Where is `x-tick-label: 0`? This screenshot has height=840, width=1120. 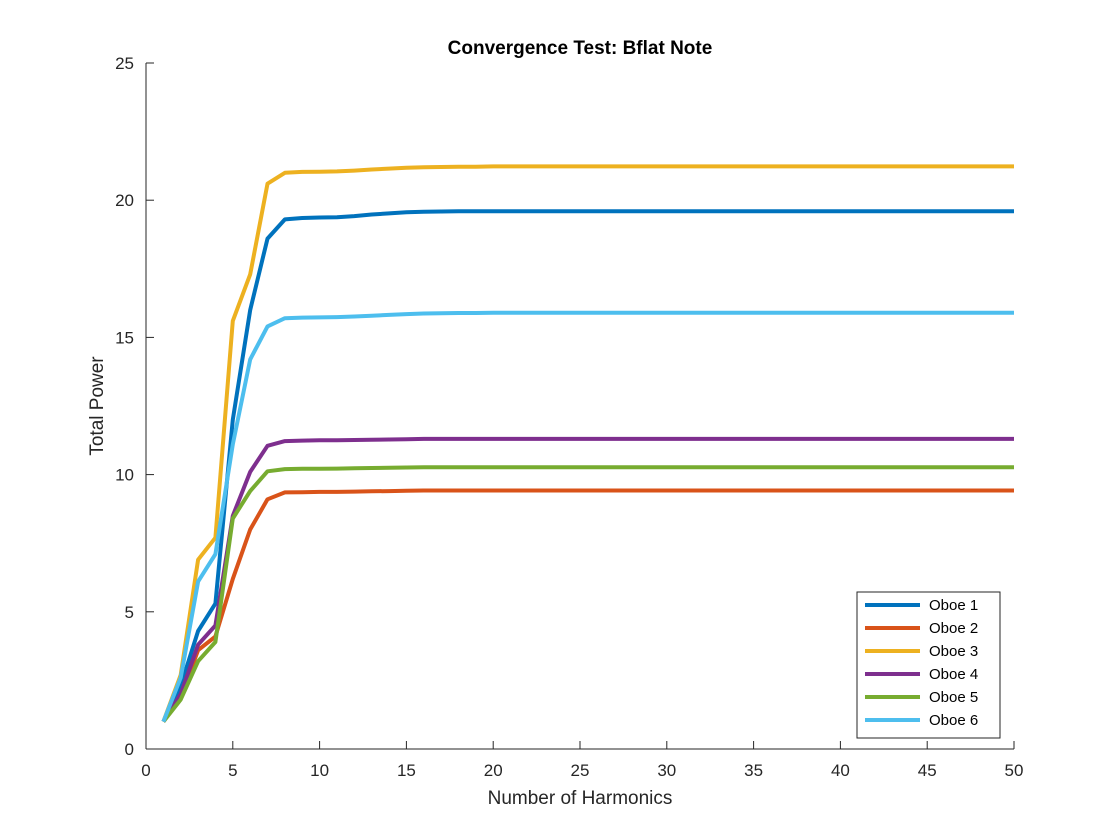 x-tick-label: 0 is located at coordinates (145, 770).